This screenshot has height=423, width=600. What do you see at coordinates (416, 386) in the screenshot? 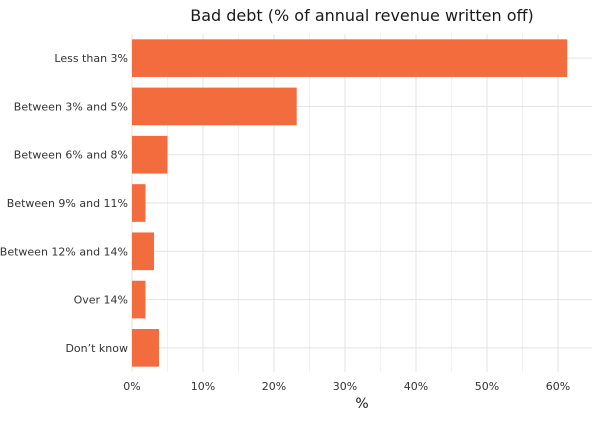
I see `x-tick-label: 40%` at bounding box center [416, 386].